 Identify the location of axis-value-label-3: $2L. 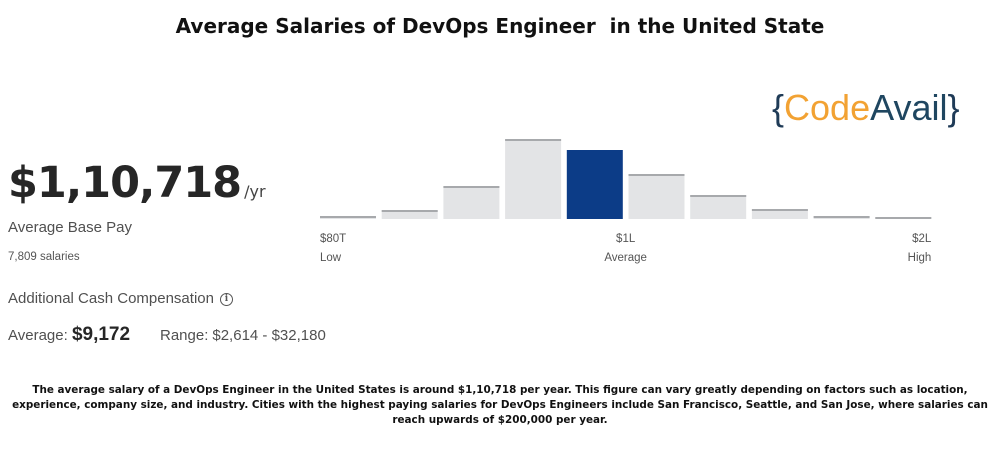
(922, 239).